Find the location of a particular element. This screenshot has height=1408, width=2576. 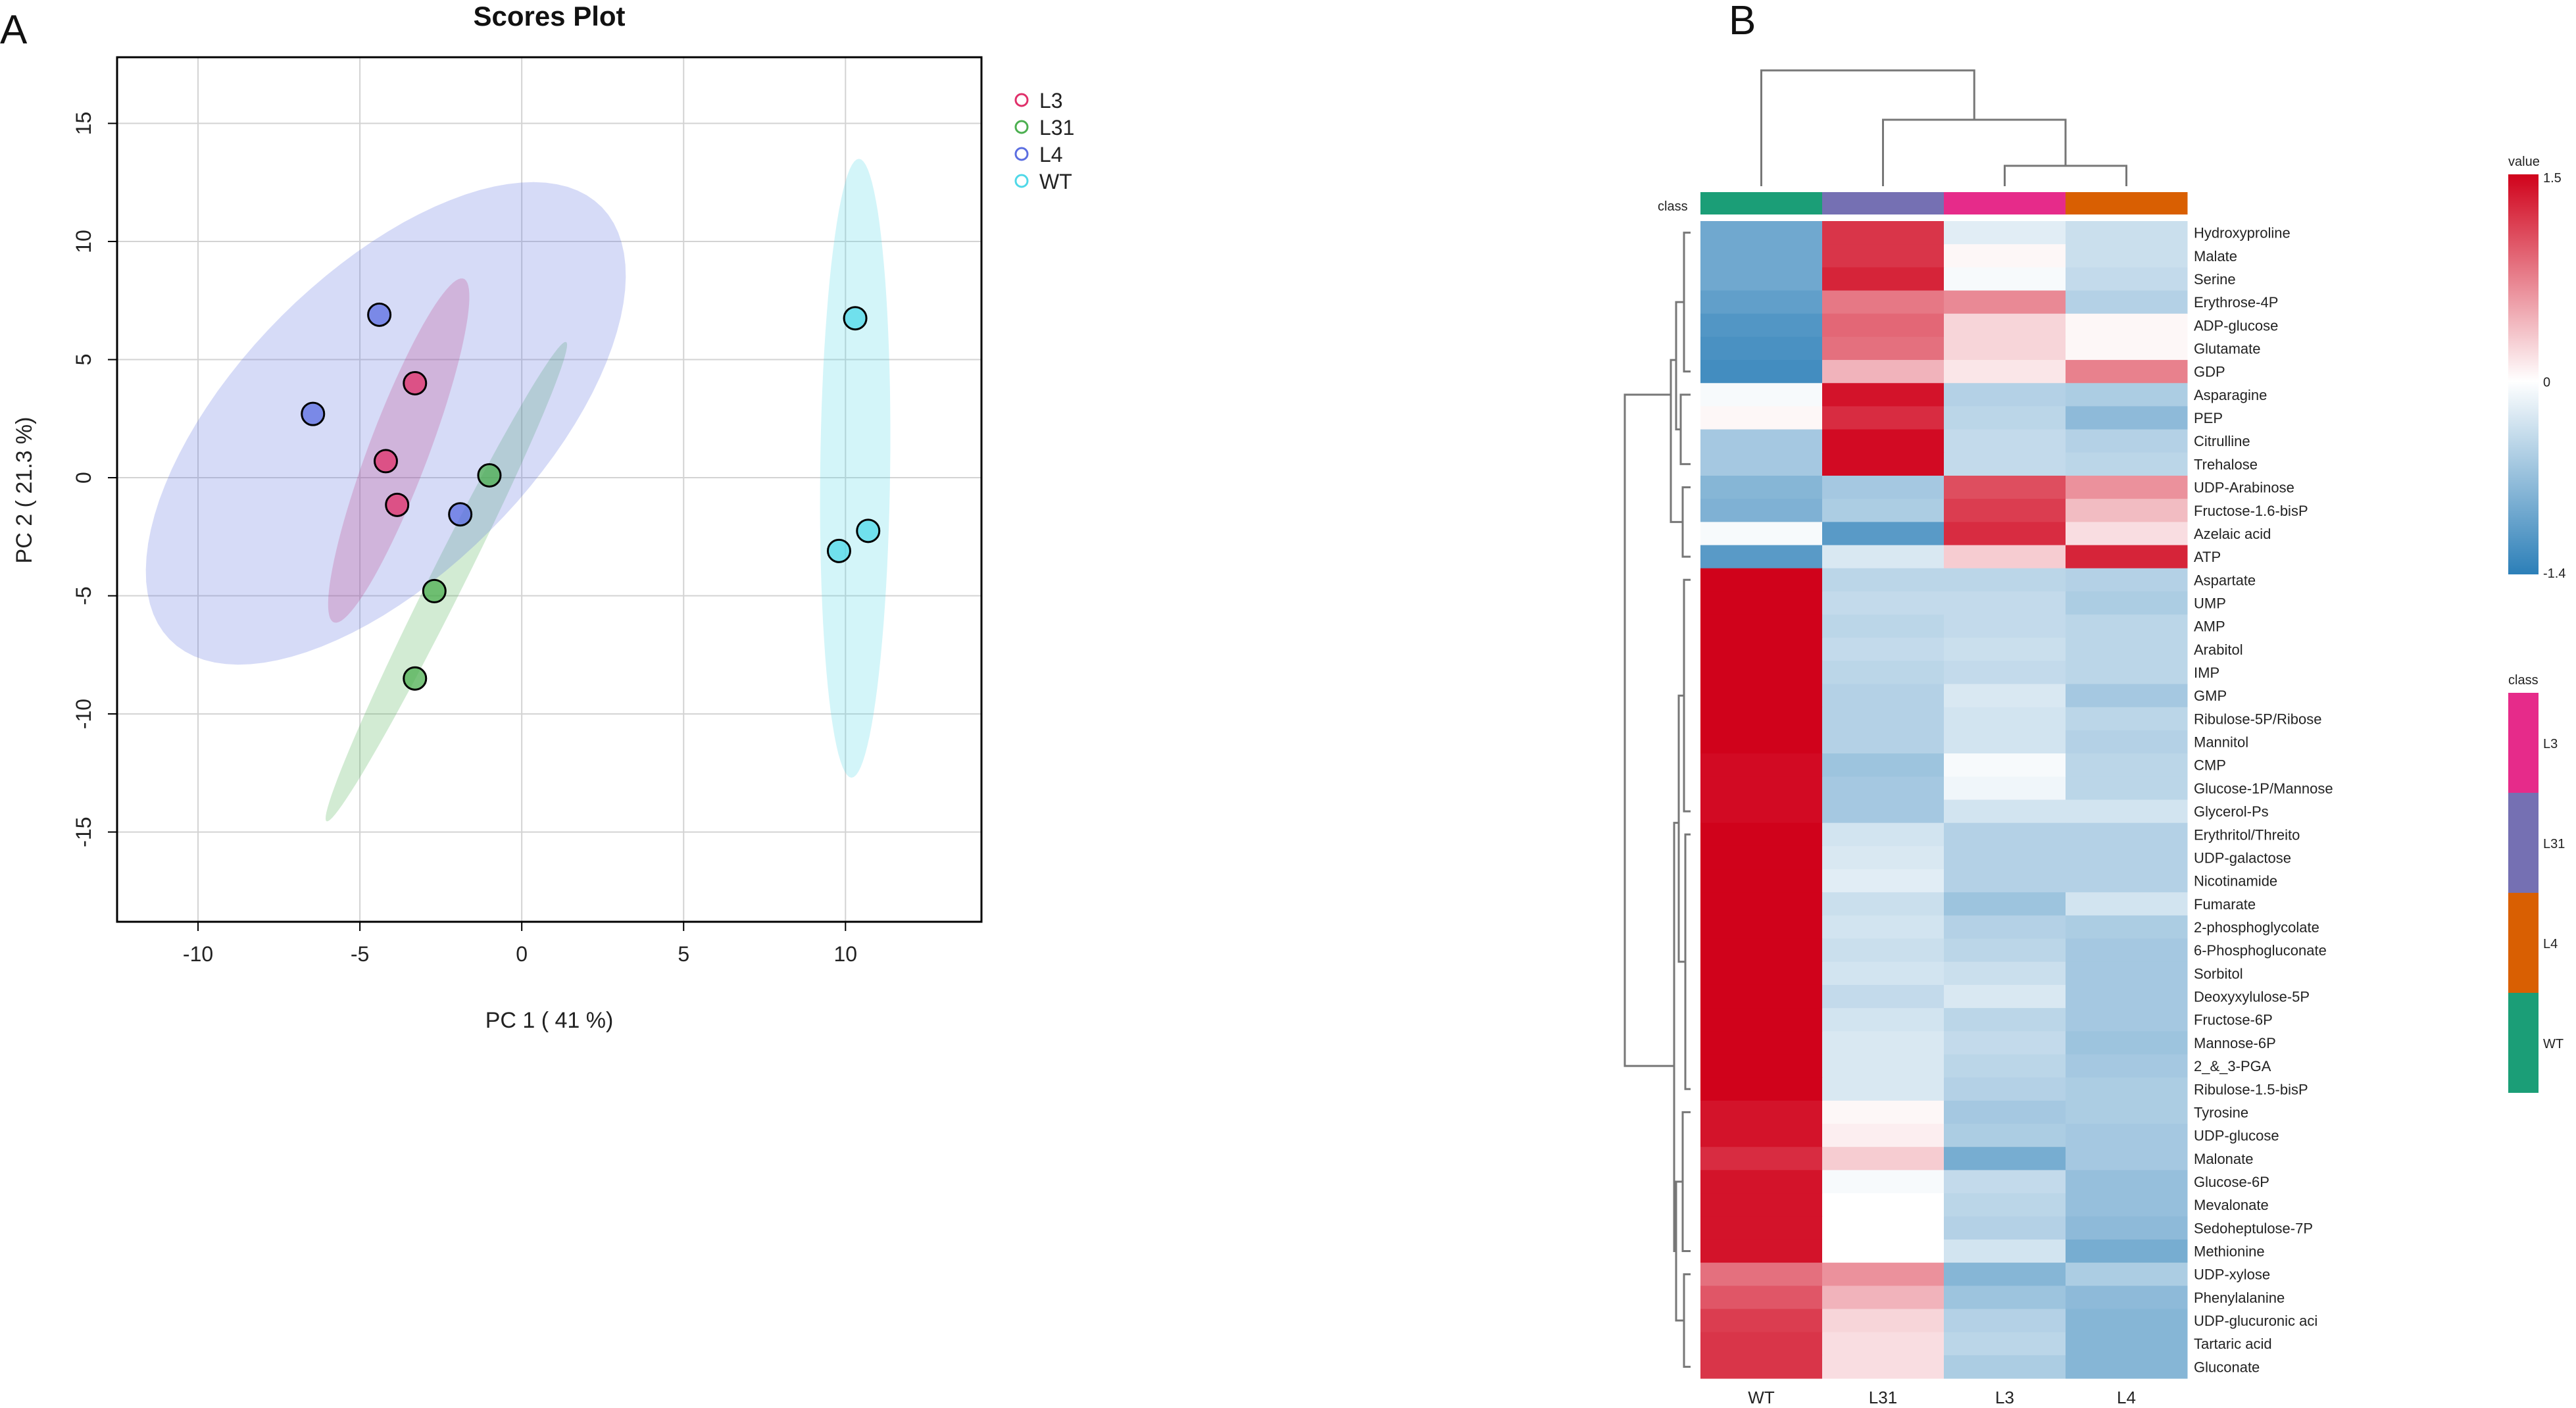

heatmap-cell-fumarate-l4 is located at coordinates (2127, 904).